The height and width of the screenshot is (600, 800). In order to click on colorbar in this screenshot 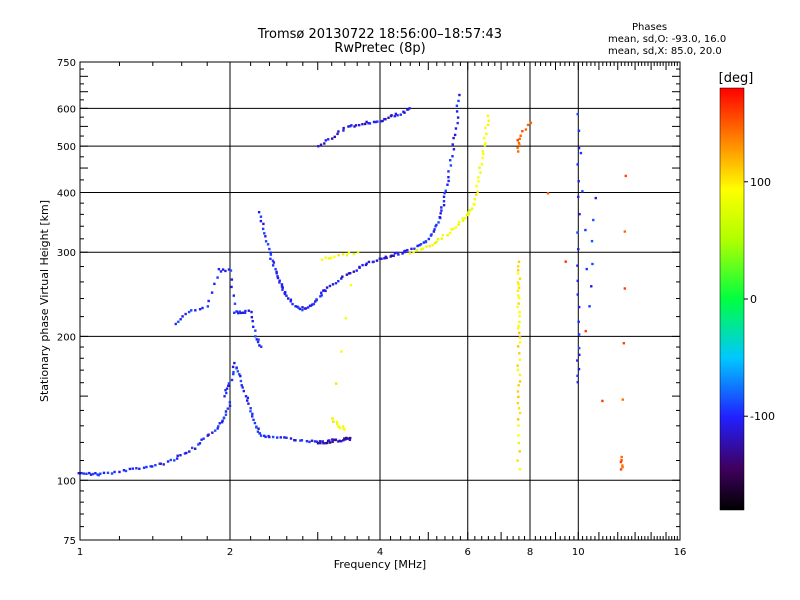, I will do `click(732, 299)`.